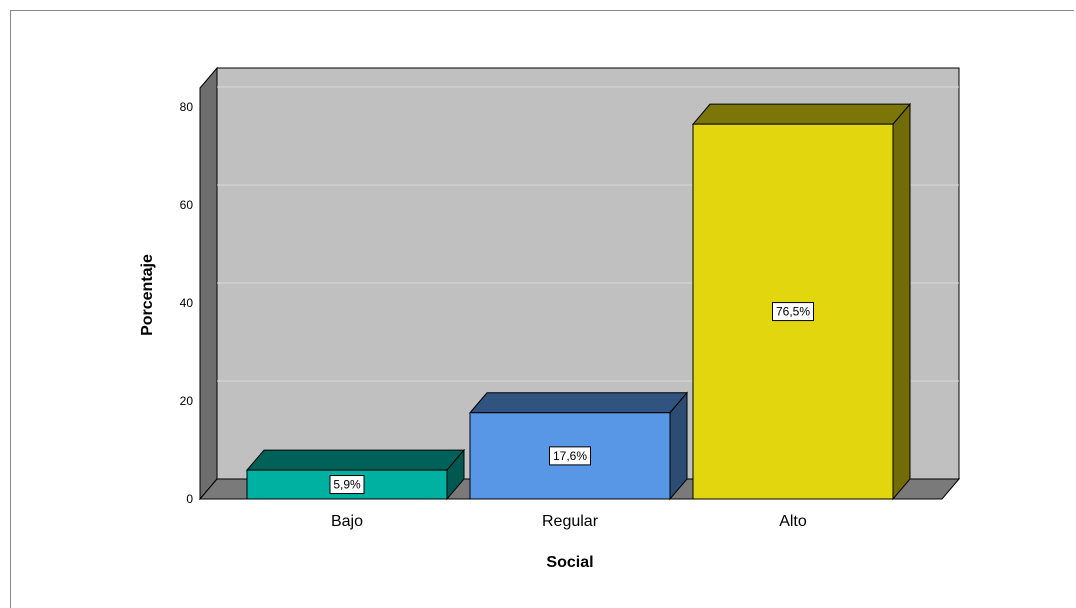 The height and width of the screenshot is (608, 1076). What do you see at coordinates (208, 283) in the screenshot?
I see `side-wall` at bounding box center [208, 283].